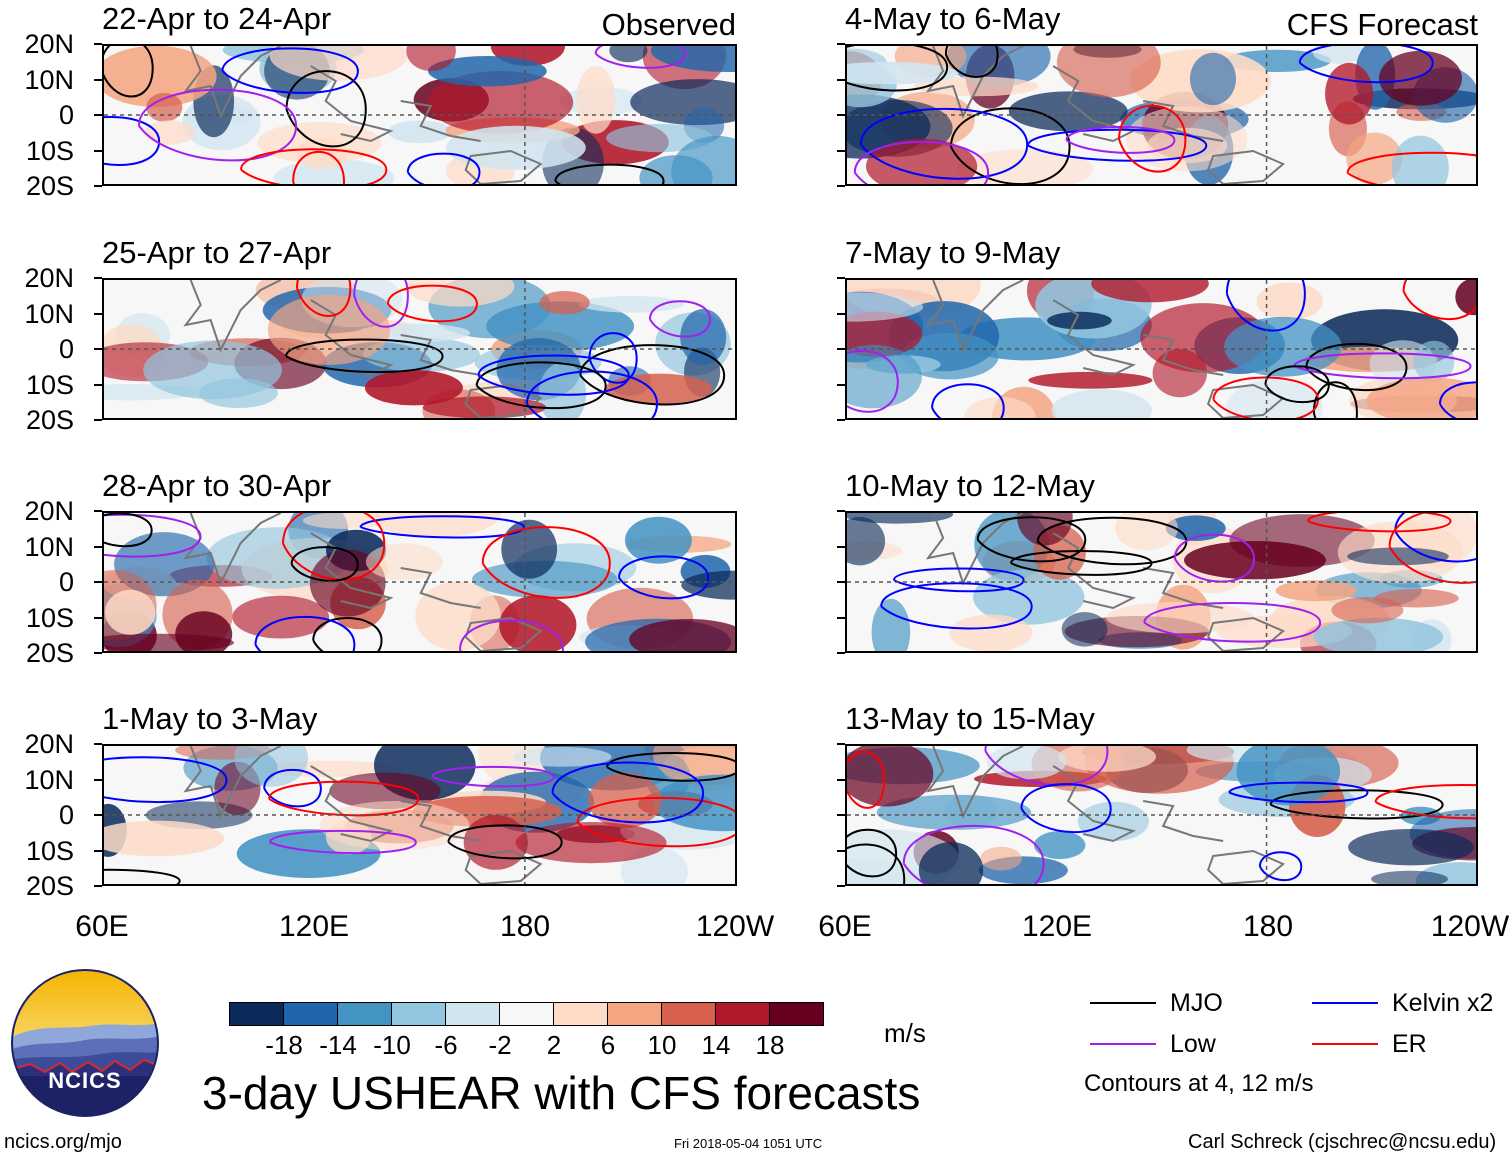 The height and width of the screenshot is (1158, 1510). What do you see at coordinates (210, 718) in the screenshot?
I see `panel-title-obs-4: 1-May to 3-May` at bounding box center [210, 718].